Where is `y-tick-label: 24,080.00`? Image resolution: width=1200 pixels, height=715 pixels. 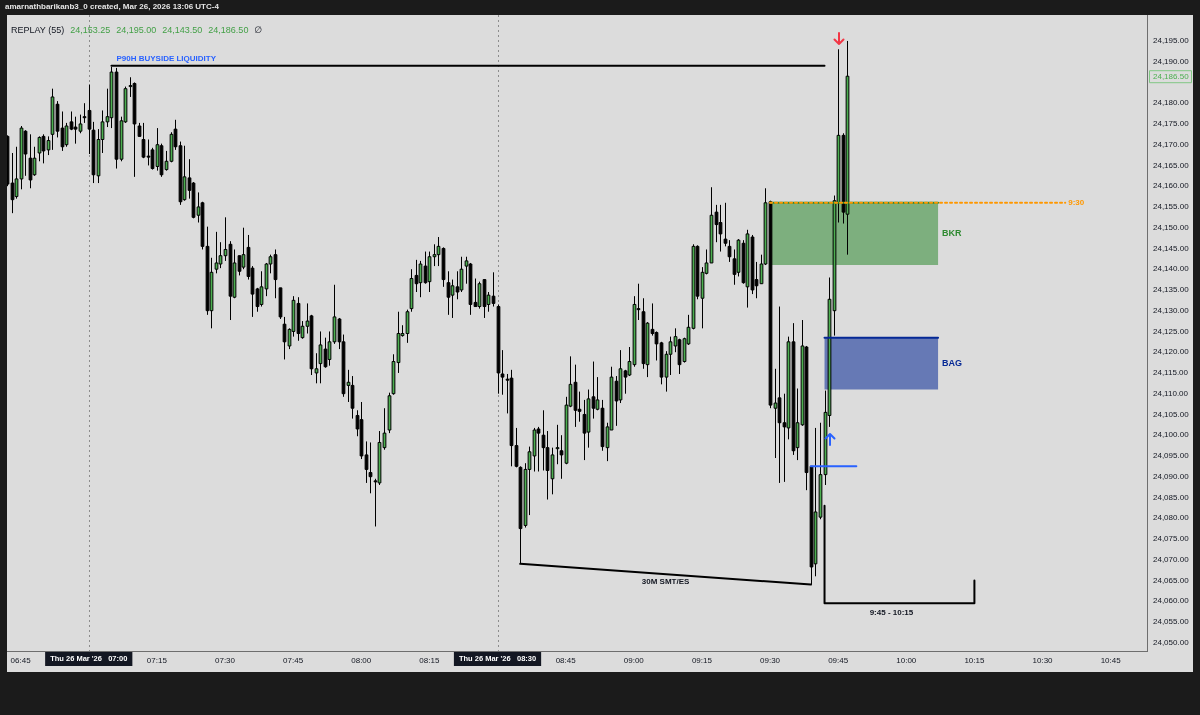 y-tick-label: 24,080.00 is located at coordinates (1171, 518).